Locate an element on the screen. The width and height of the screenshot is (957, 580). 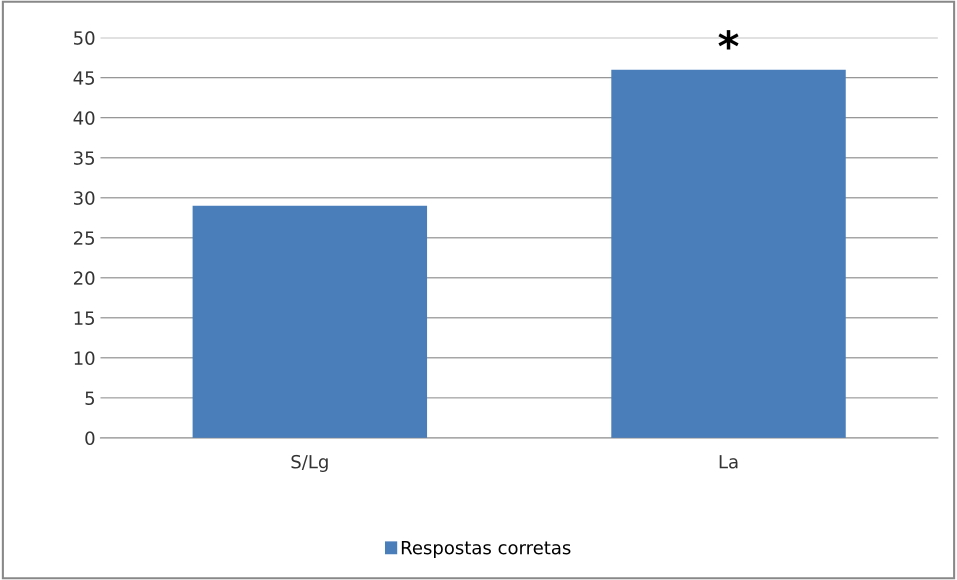
legend-label: Respostas corretas is located at coordinates (486, 549).